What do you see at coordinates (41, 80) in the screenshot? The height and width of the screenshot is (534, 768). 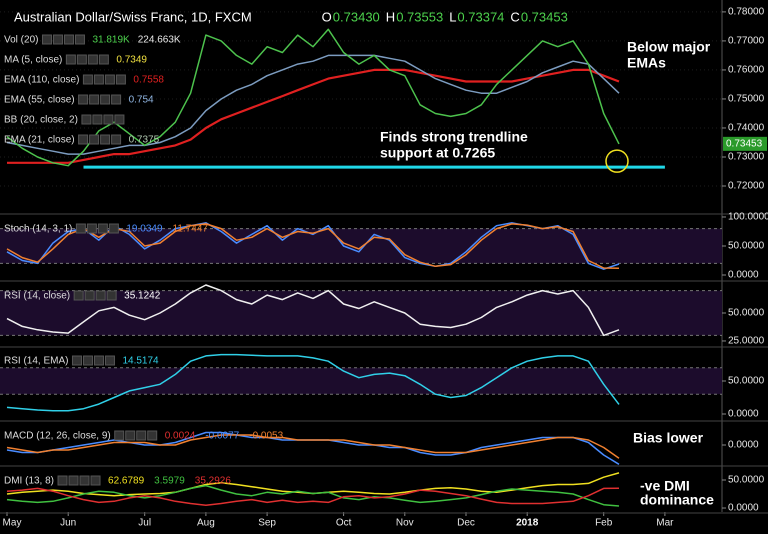 I see `indicator-name: EMA (110, close)` at bounding box center [41, 80].